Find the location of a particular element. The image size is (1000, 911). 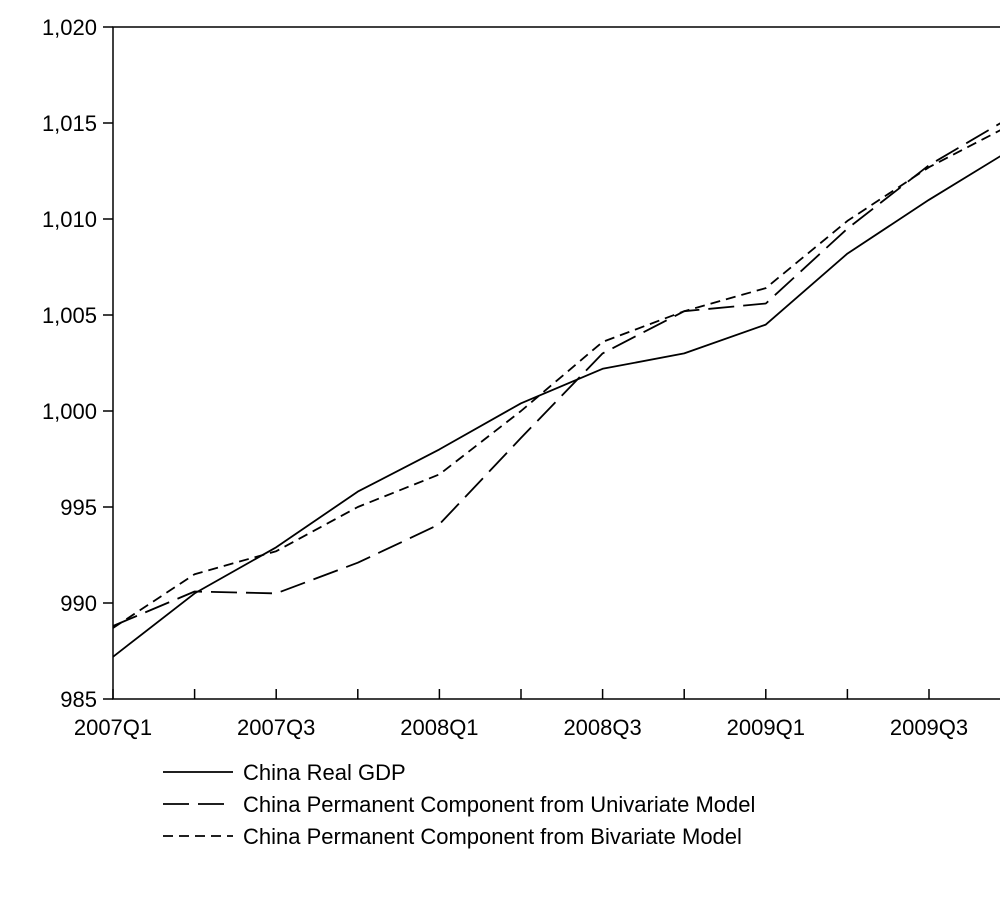

y-tick-label: 1,005 is located at coordinates (69, 315).